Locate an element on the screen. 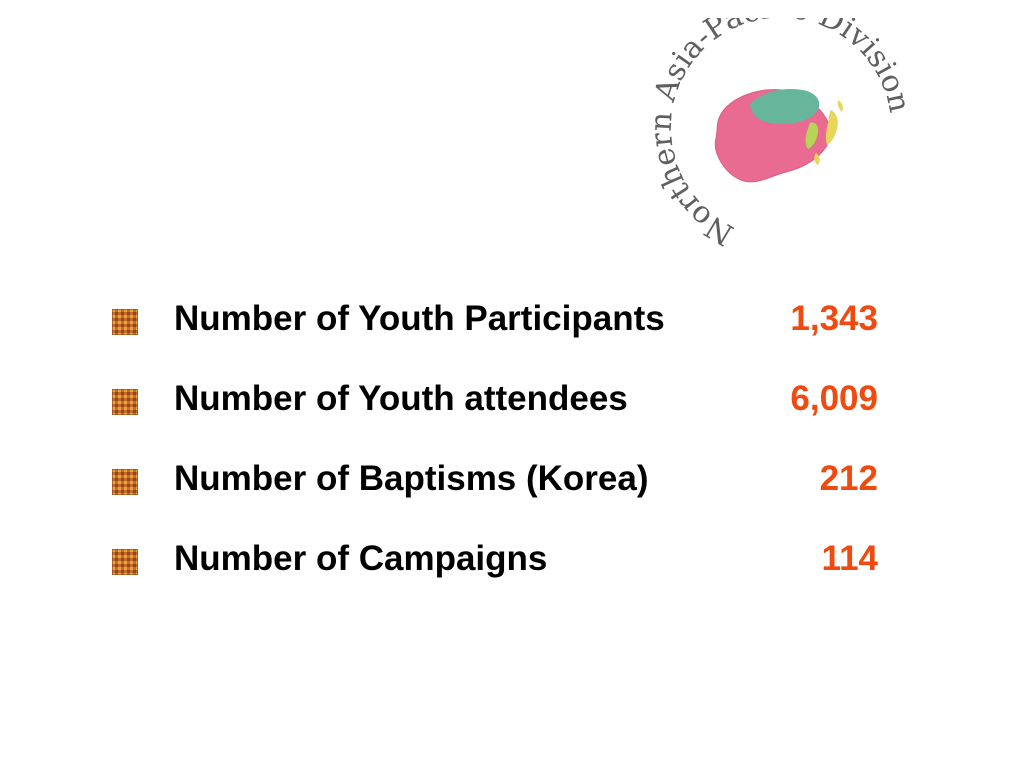 This screenshot has width=1024, height=768. division-logo: Northern Asia-Pacific Division is located at coordinates (780, 133).